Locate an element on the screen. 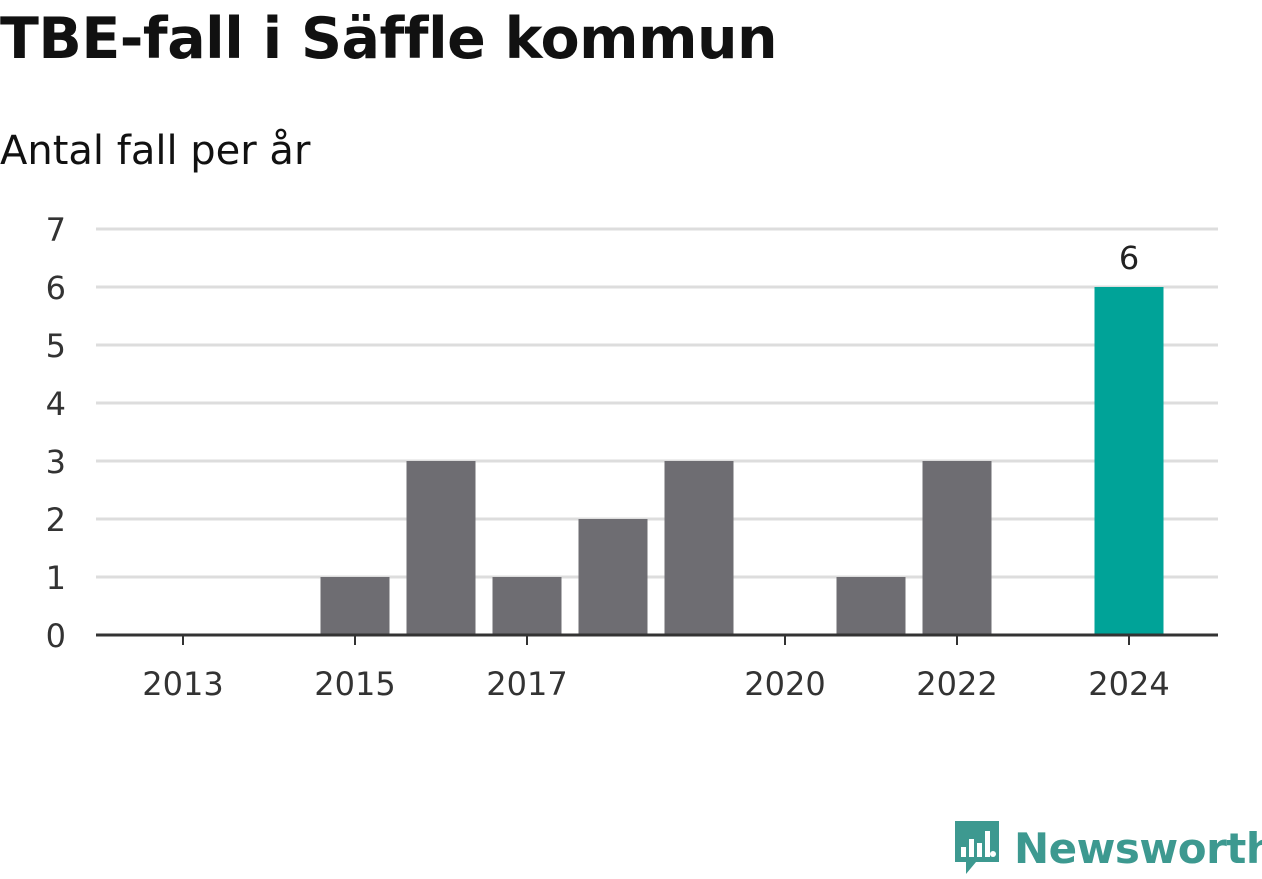 The image size is (1262, 879). chart-subtitle: Antal fall per år is located at coordinates (155, 151).